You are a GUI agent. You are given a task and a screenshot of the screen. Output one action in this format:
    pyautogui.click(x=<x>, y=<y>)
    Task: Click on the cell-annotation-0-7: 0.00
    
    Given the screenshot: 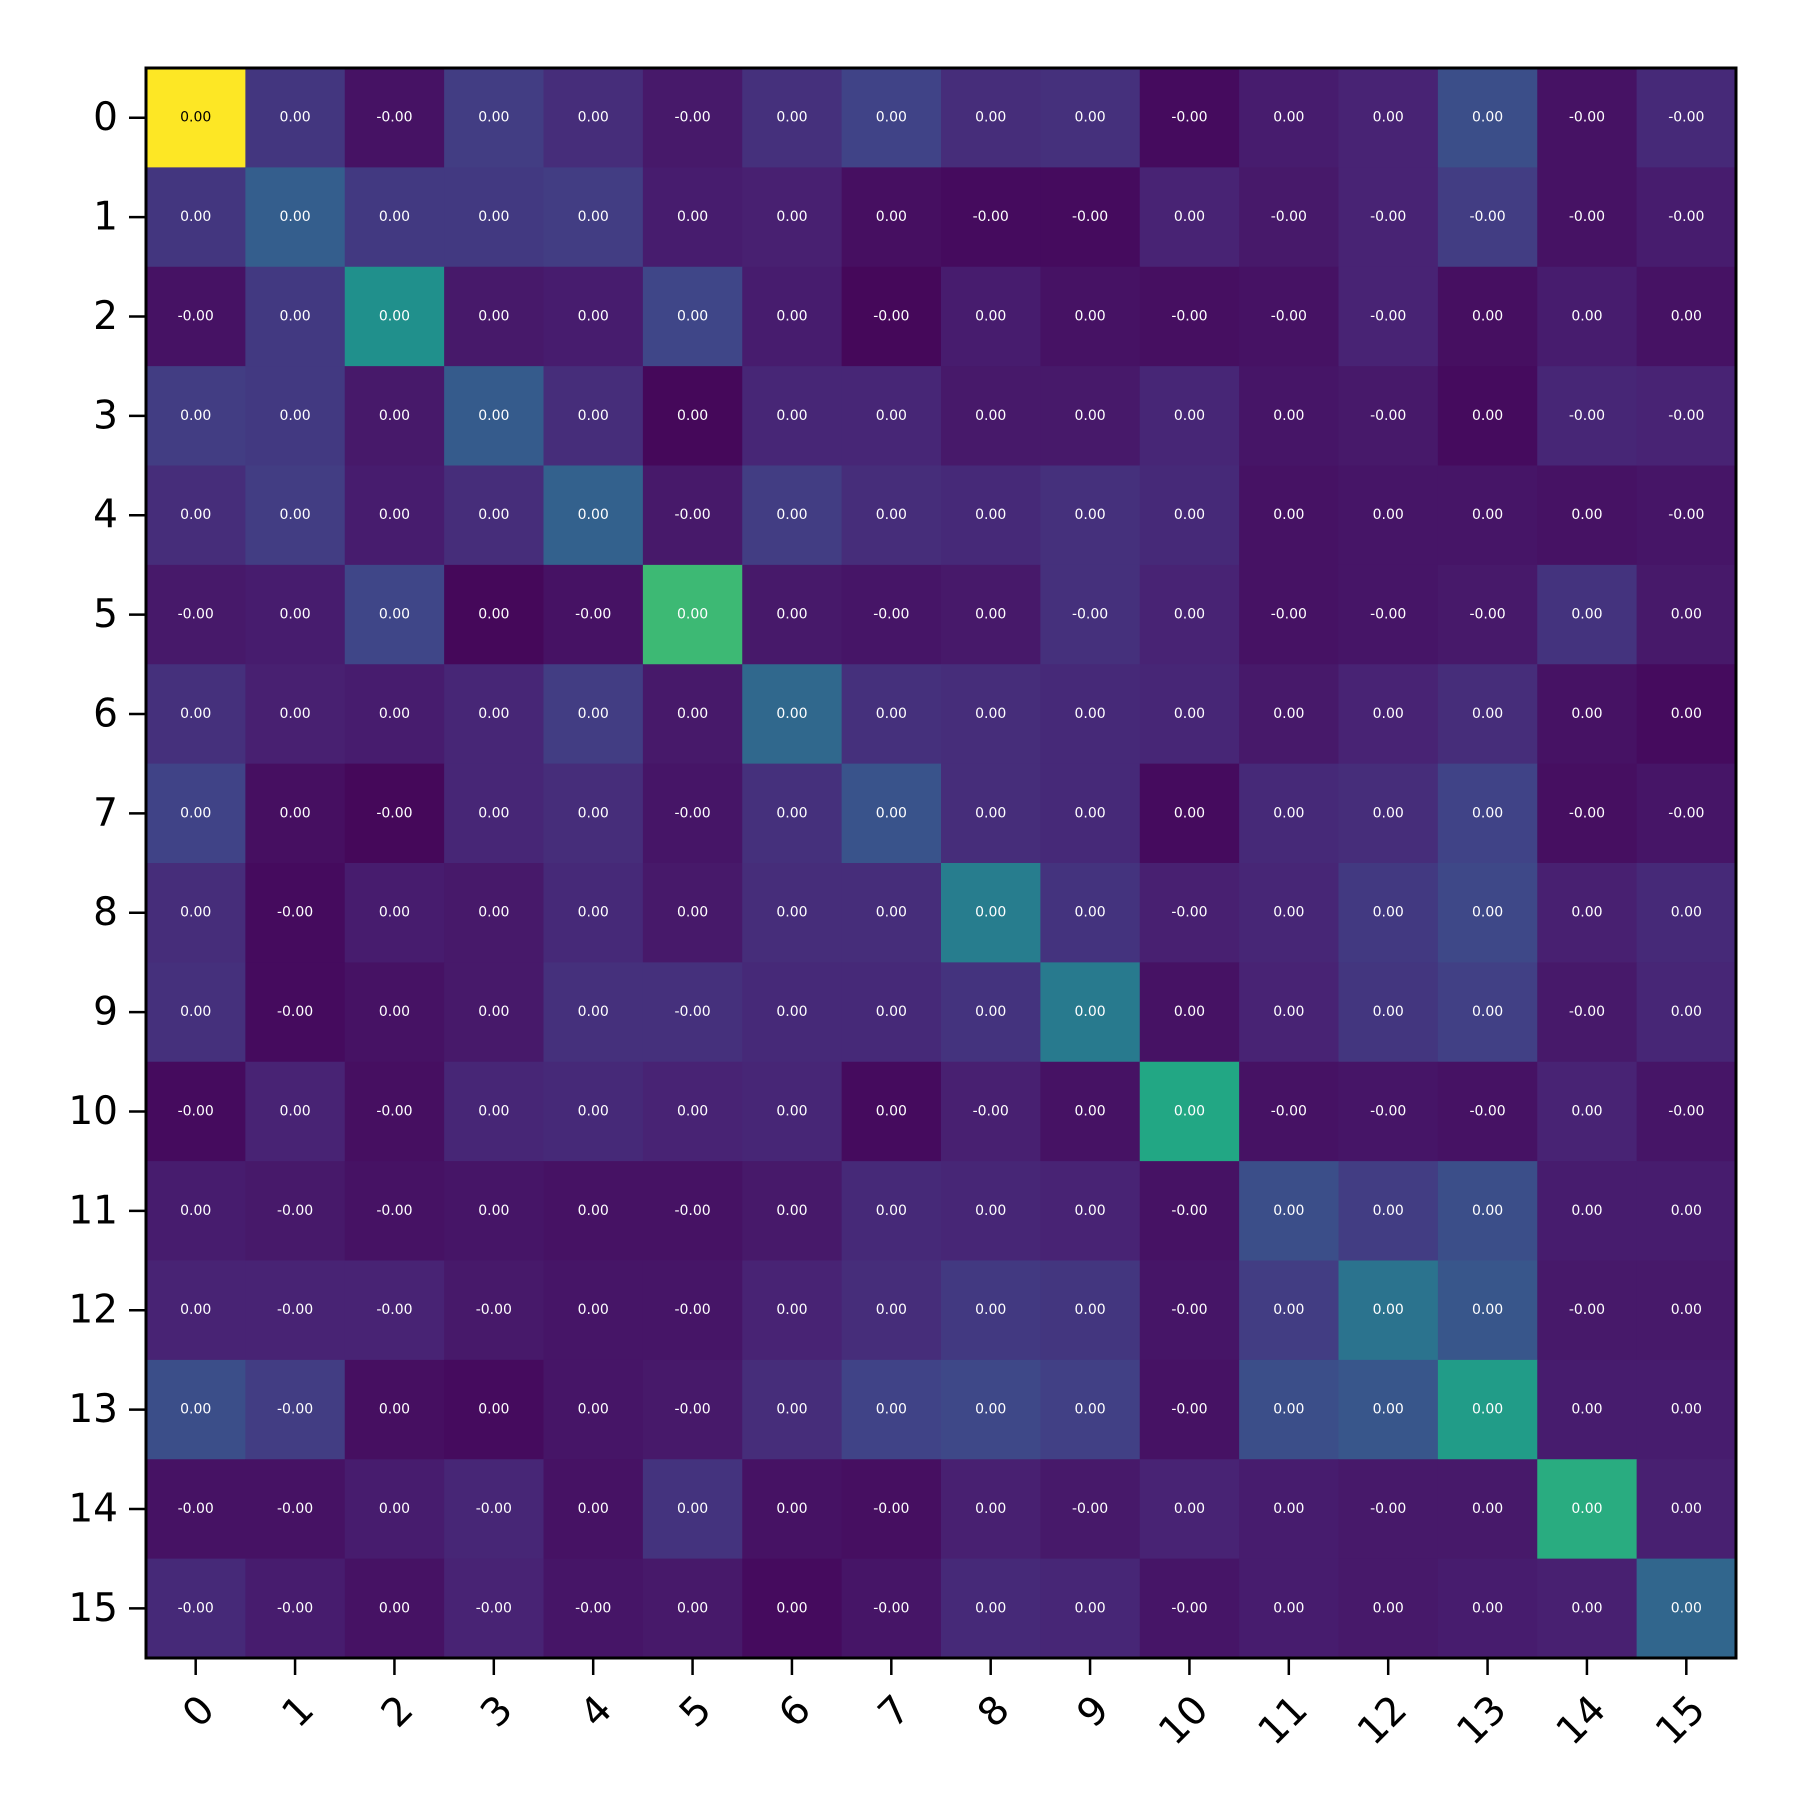 What is the action you would take?
    pyautogui.click(x=891, y=118)
    